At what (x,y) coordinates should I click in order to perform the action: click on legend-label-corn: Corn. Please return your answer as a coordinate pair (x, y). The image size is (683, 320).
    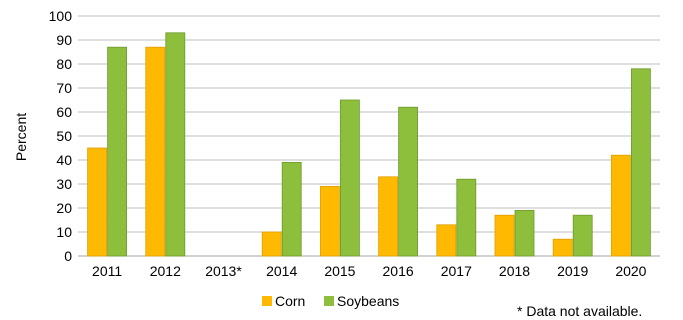
    Looking at the image, I should click on (290, 301).